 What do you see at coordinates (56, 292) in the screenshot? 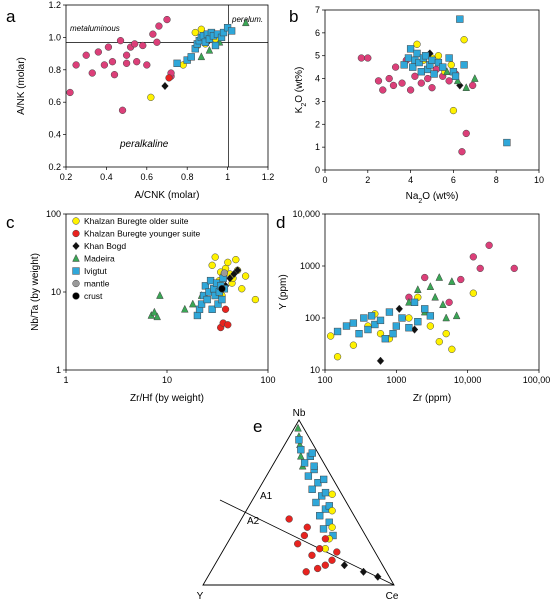
I see `panel-c-ytick-label: 10` at bounding box center [56, 292].